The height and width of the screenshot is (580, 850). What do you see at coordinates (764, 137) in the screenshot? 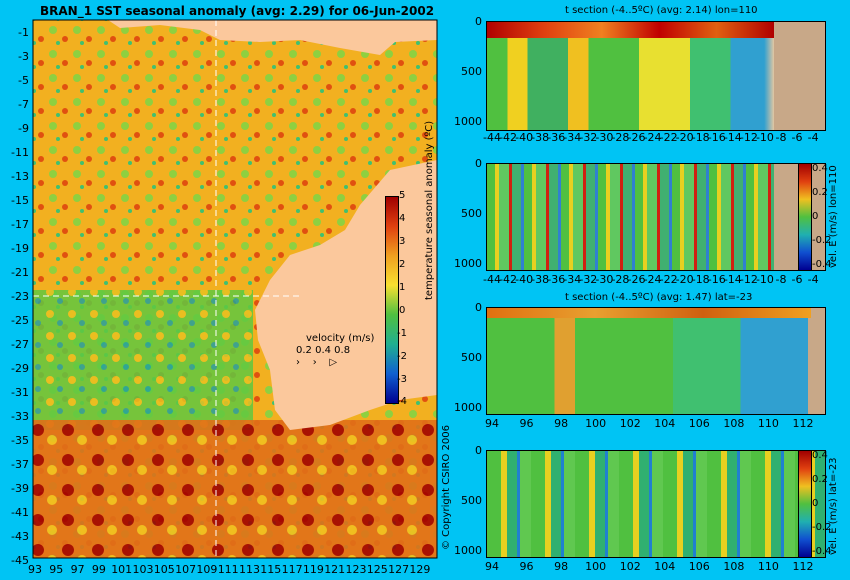
I see `panel-x-tick: -10` at bounding box center [764, 137].